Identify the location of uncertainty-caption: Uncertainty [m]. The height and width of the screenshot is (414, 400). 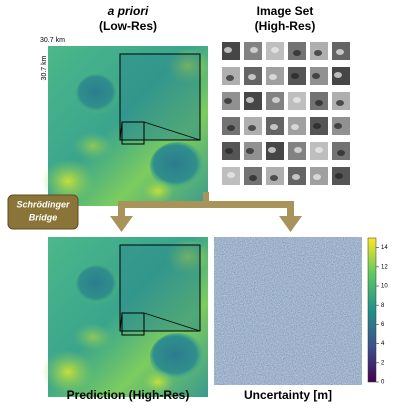
(288, 395).